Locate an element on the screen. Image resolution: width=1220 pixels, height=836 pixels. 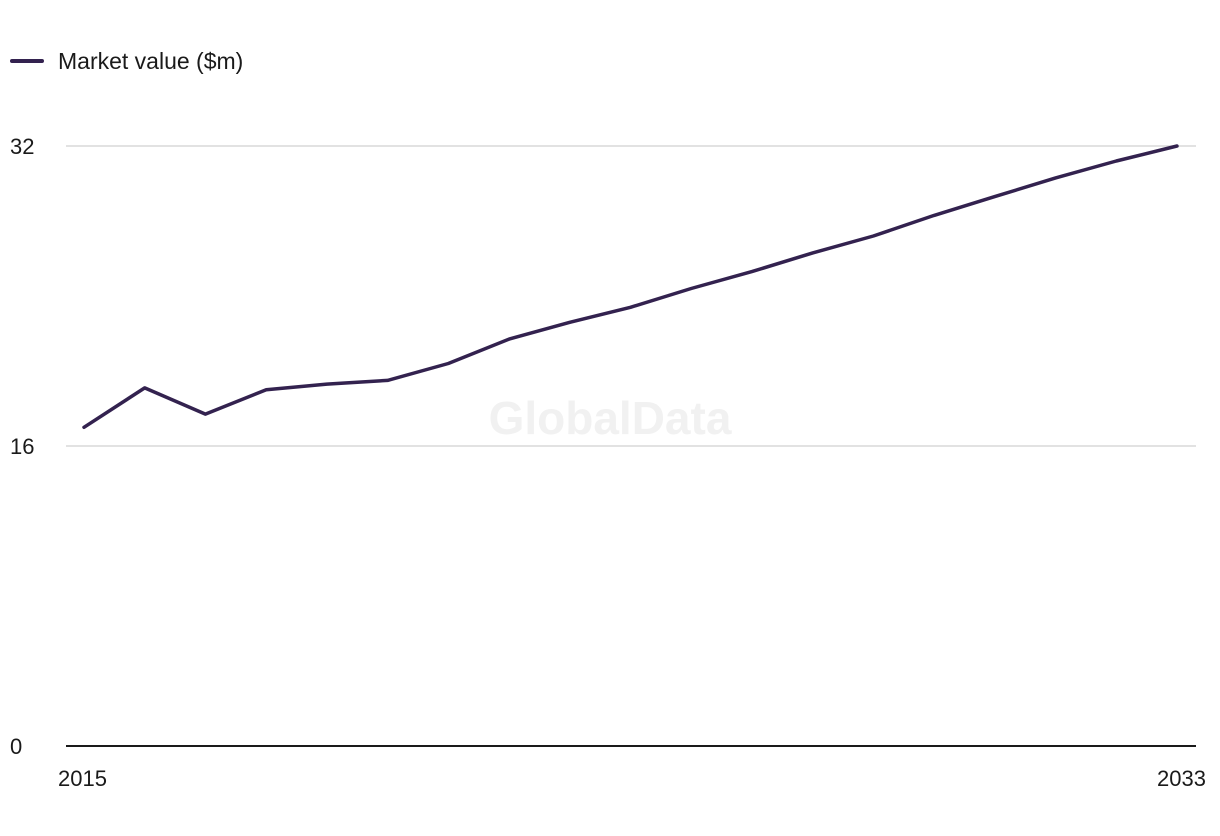
y-tick-label-32: 32 is located at coordinates (22, 146).